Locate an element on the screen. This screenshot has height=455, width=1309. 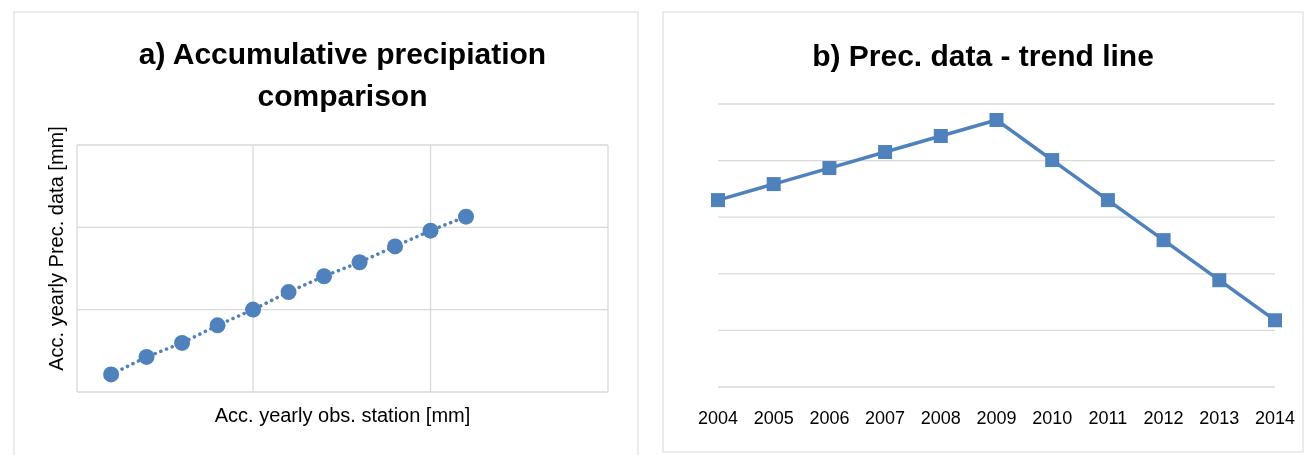
x-axis-title: Acc. yearly obs. station [mm] is located at coordinates (342, 415).